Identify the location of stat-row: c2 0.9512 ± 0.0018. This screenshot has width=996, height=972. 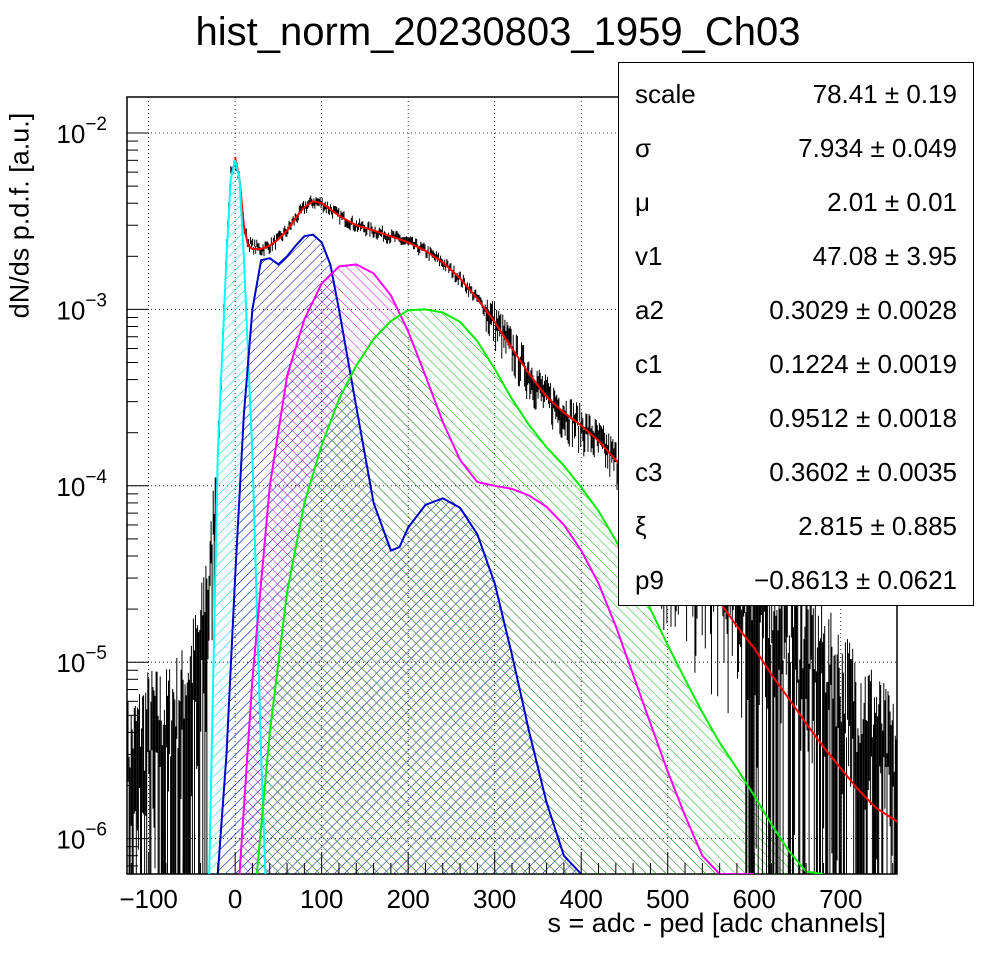
(796, 416).